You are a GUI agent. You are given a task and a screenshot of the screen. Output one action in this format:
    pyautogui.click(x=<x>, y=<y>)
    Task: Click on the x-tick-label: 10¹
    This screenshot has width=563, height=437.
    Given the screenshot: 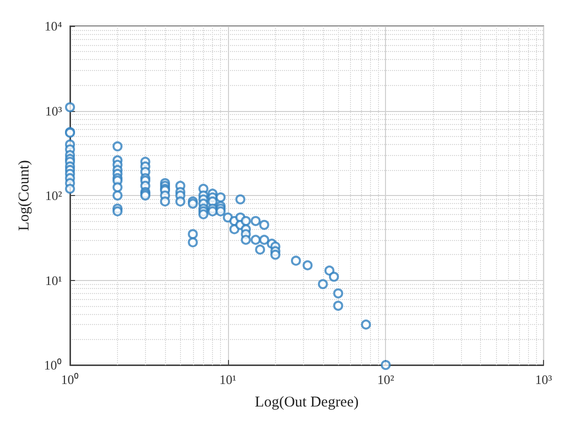 What is the action you would take?
    pyautogui.click(x=227, y=379)
    